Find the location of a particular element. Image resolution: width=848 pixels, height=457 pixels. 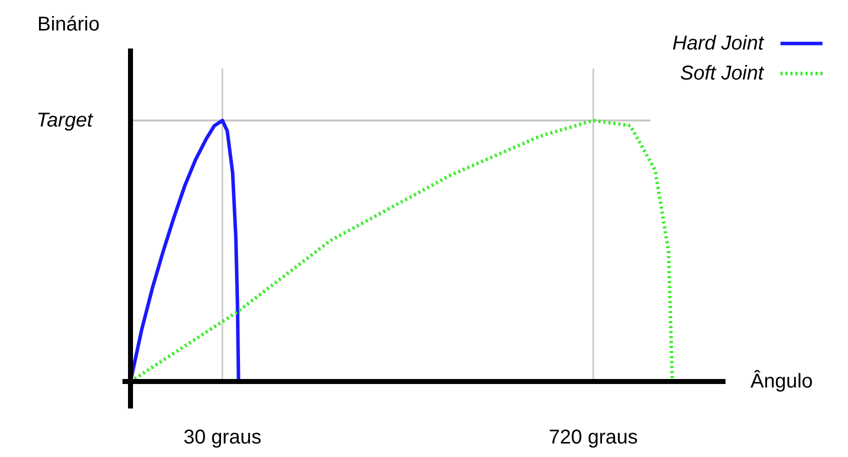

x-axis-title: Ângulo is located at coordinates (781, 381).